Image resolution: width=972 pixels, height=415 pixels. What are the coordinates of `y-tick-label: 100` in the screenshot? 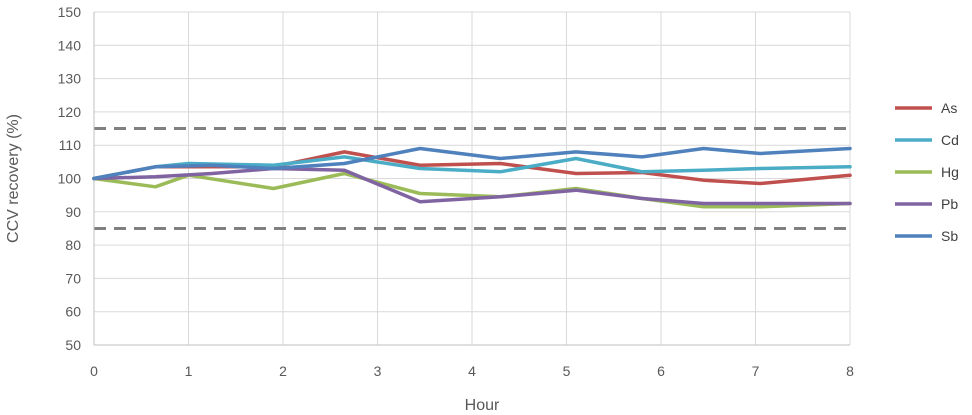 It's located at (70, 179).